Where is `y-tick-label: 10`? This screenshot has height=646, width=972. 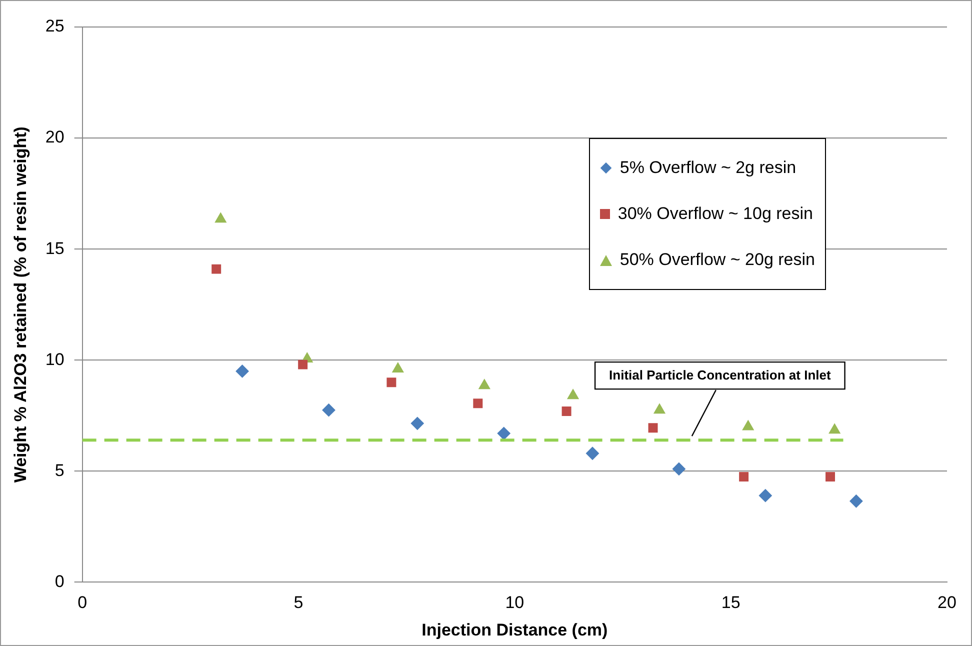 y-tick-label: 10 is located at coordinates (54, 359).